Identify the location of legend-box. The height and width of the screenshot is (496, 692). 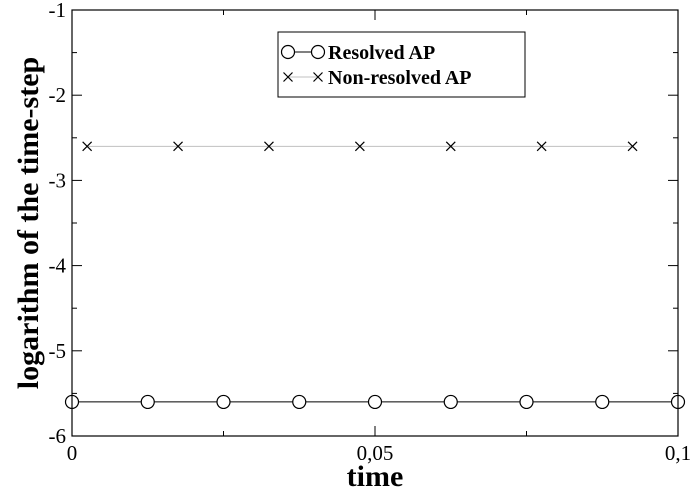
(401, 64).